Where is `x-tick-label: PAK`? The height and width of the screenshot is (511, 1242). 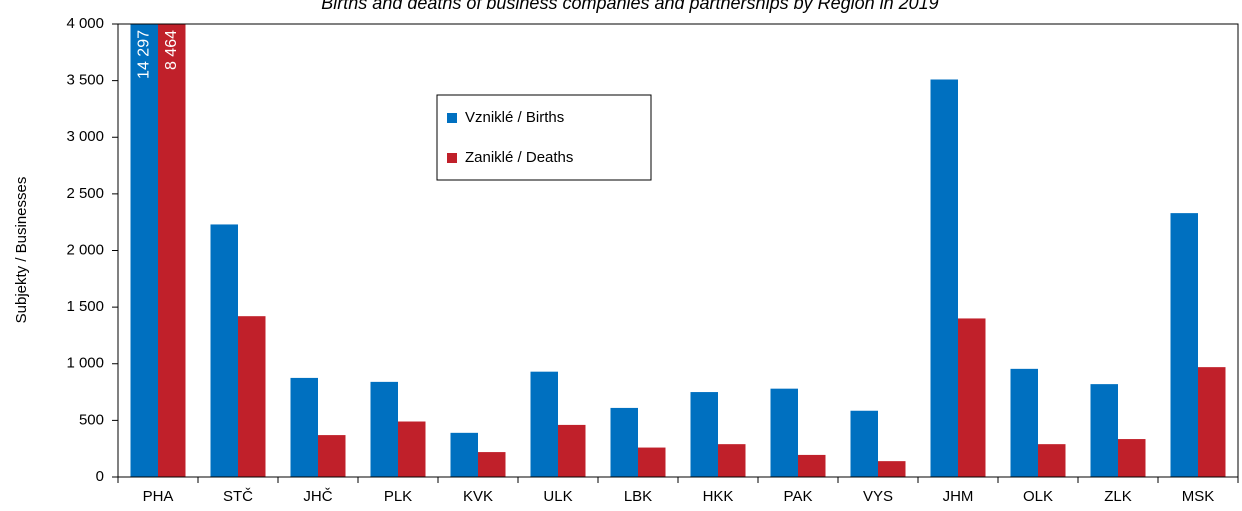
x-tick-label: PAK is located at coordinates (798, 496).